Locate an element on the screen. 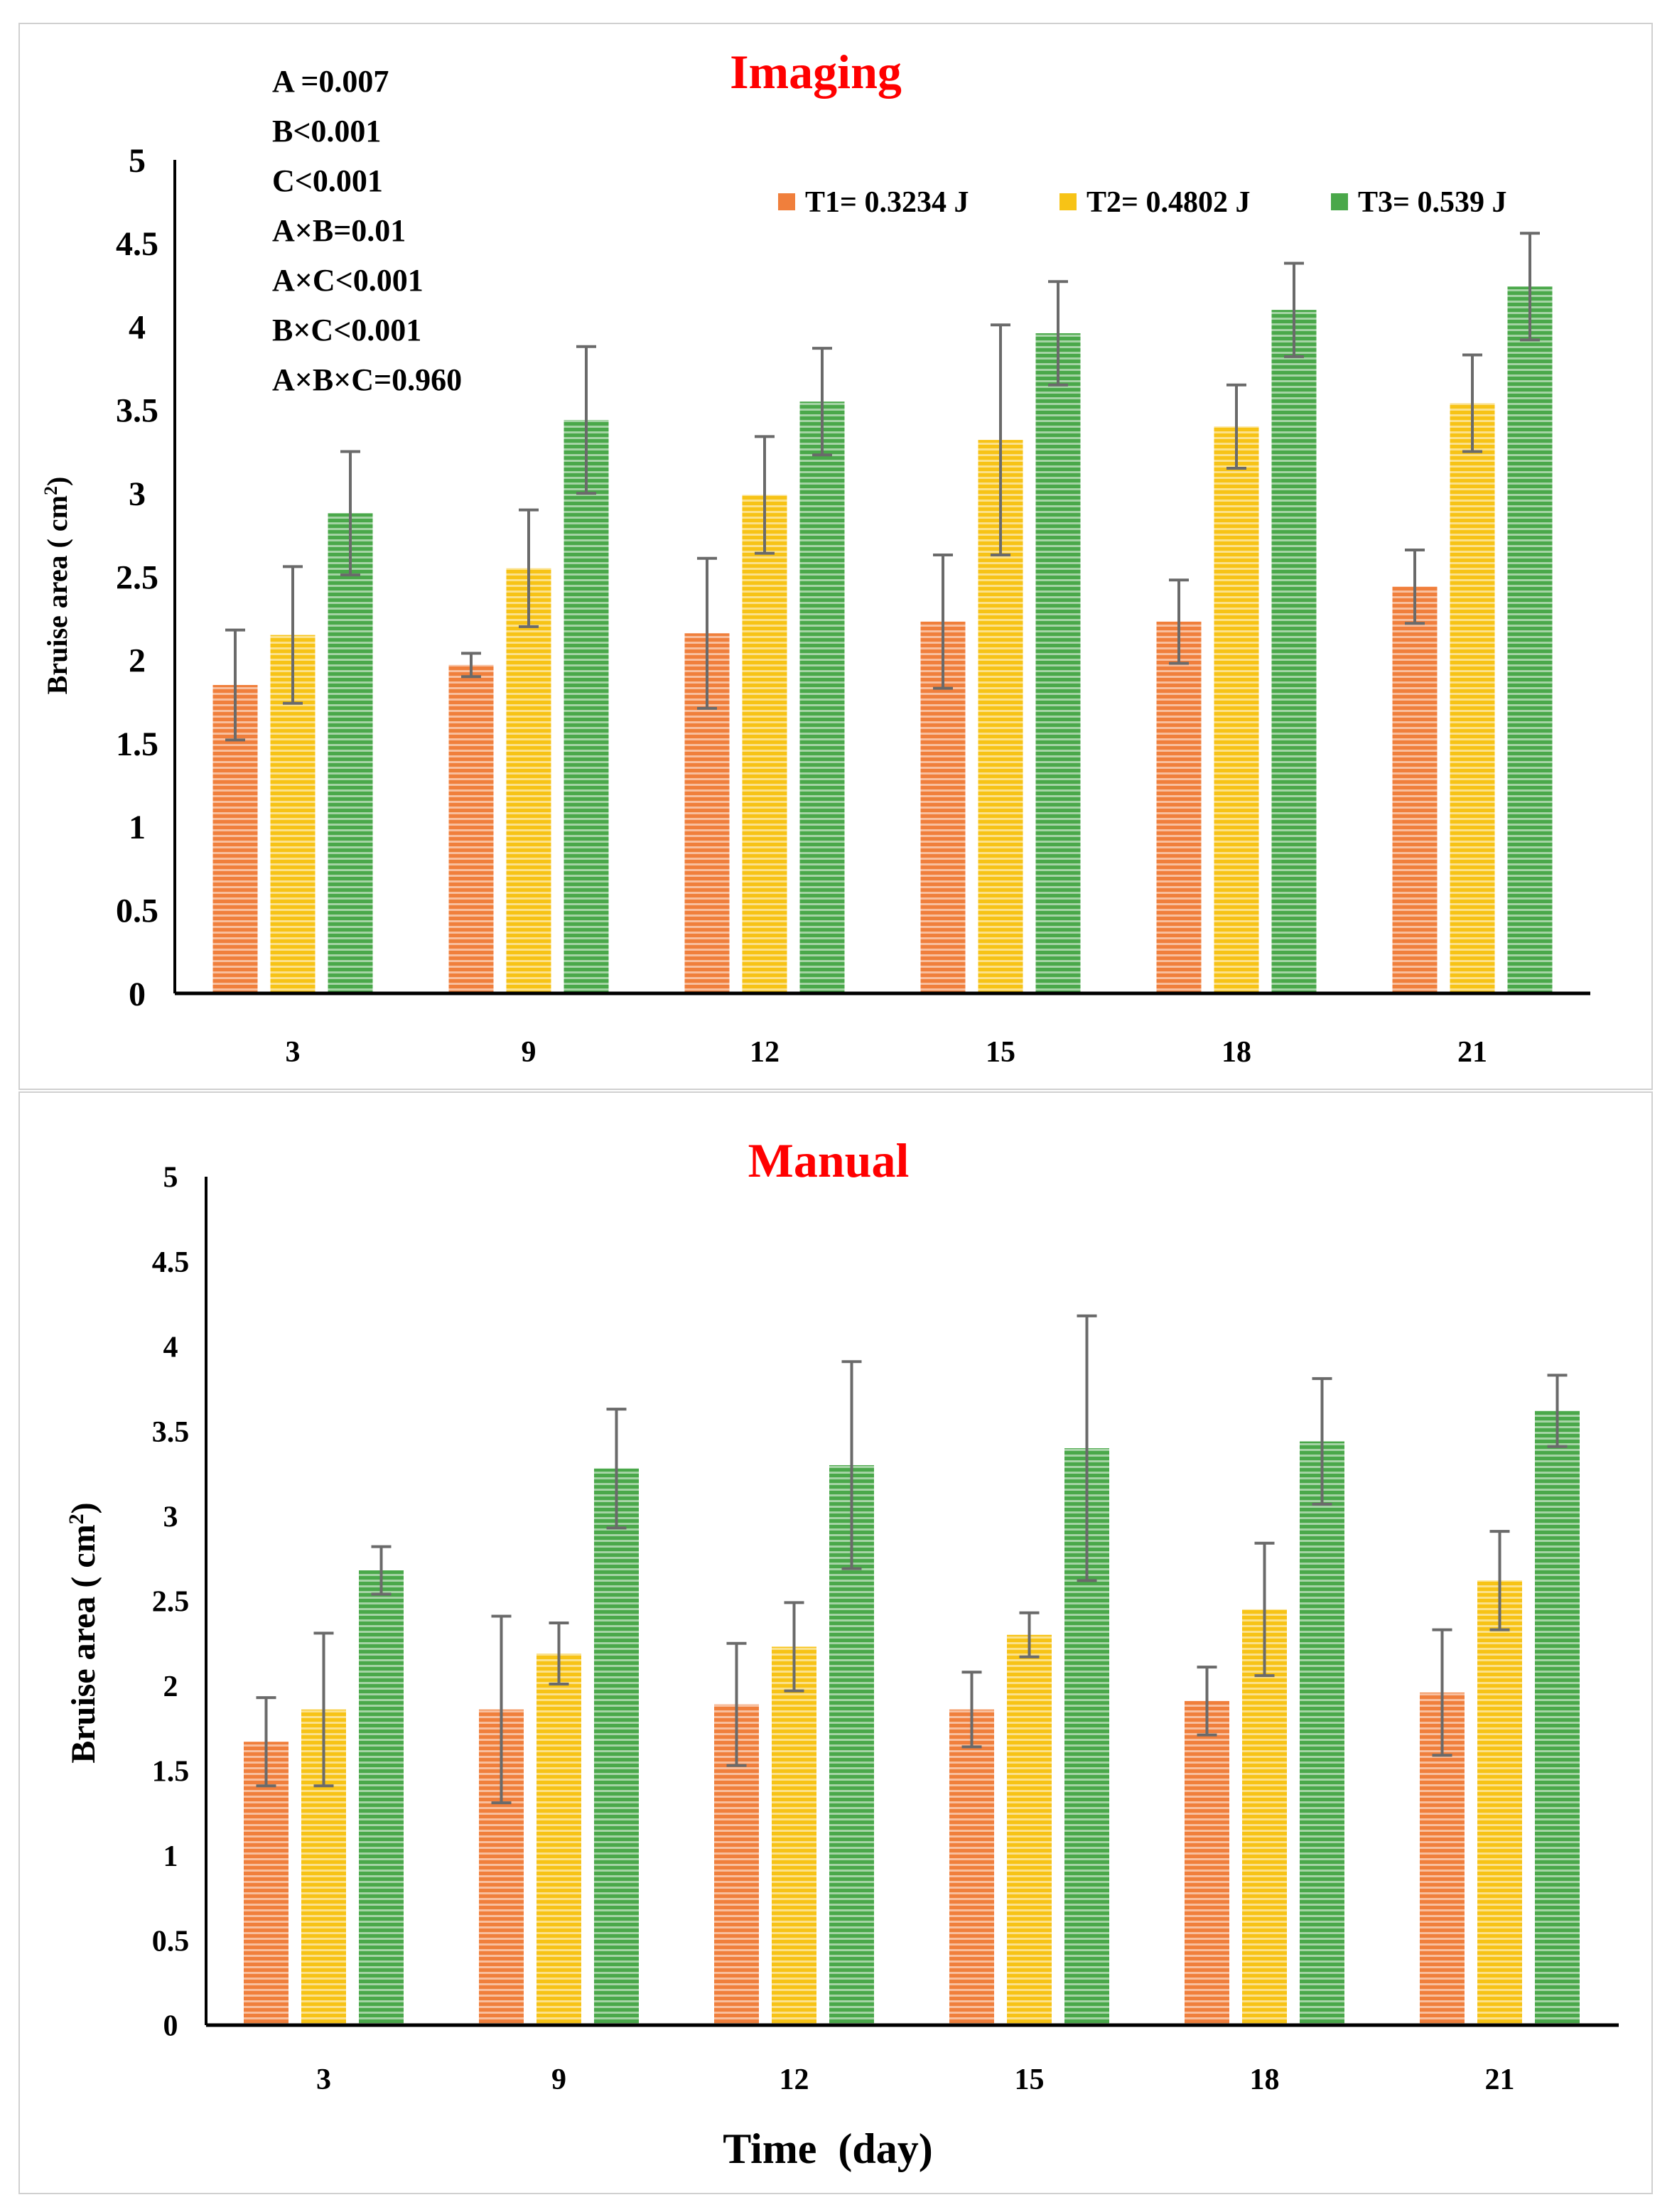 The height and width of the screenshot is (2212, 1677). legend-swatch-t3 is located at coordinates (1340, 201).